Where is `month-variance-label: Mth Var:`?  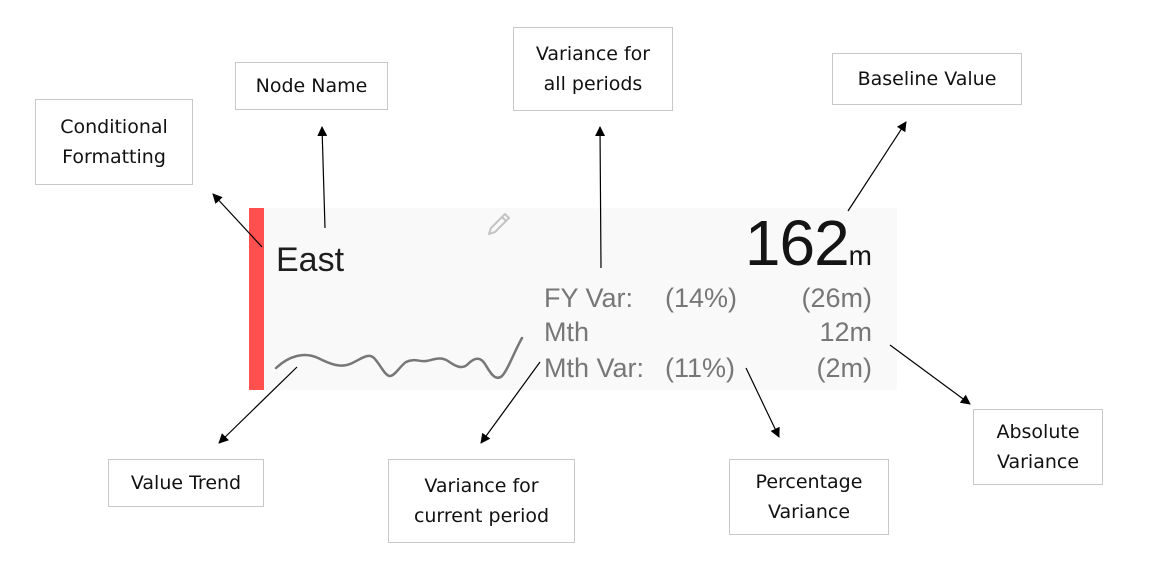
month-variance-label: Mth Var: is located at coordinates (594, 368).